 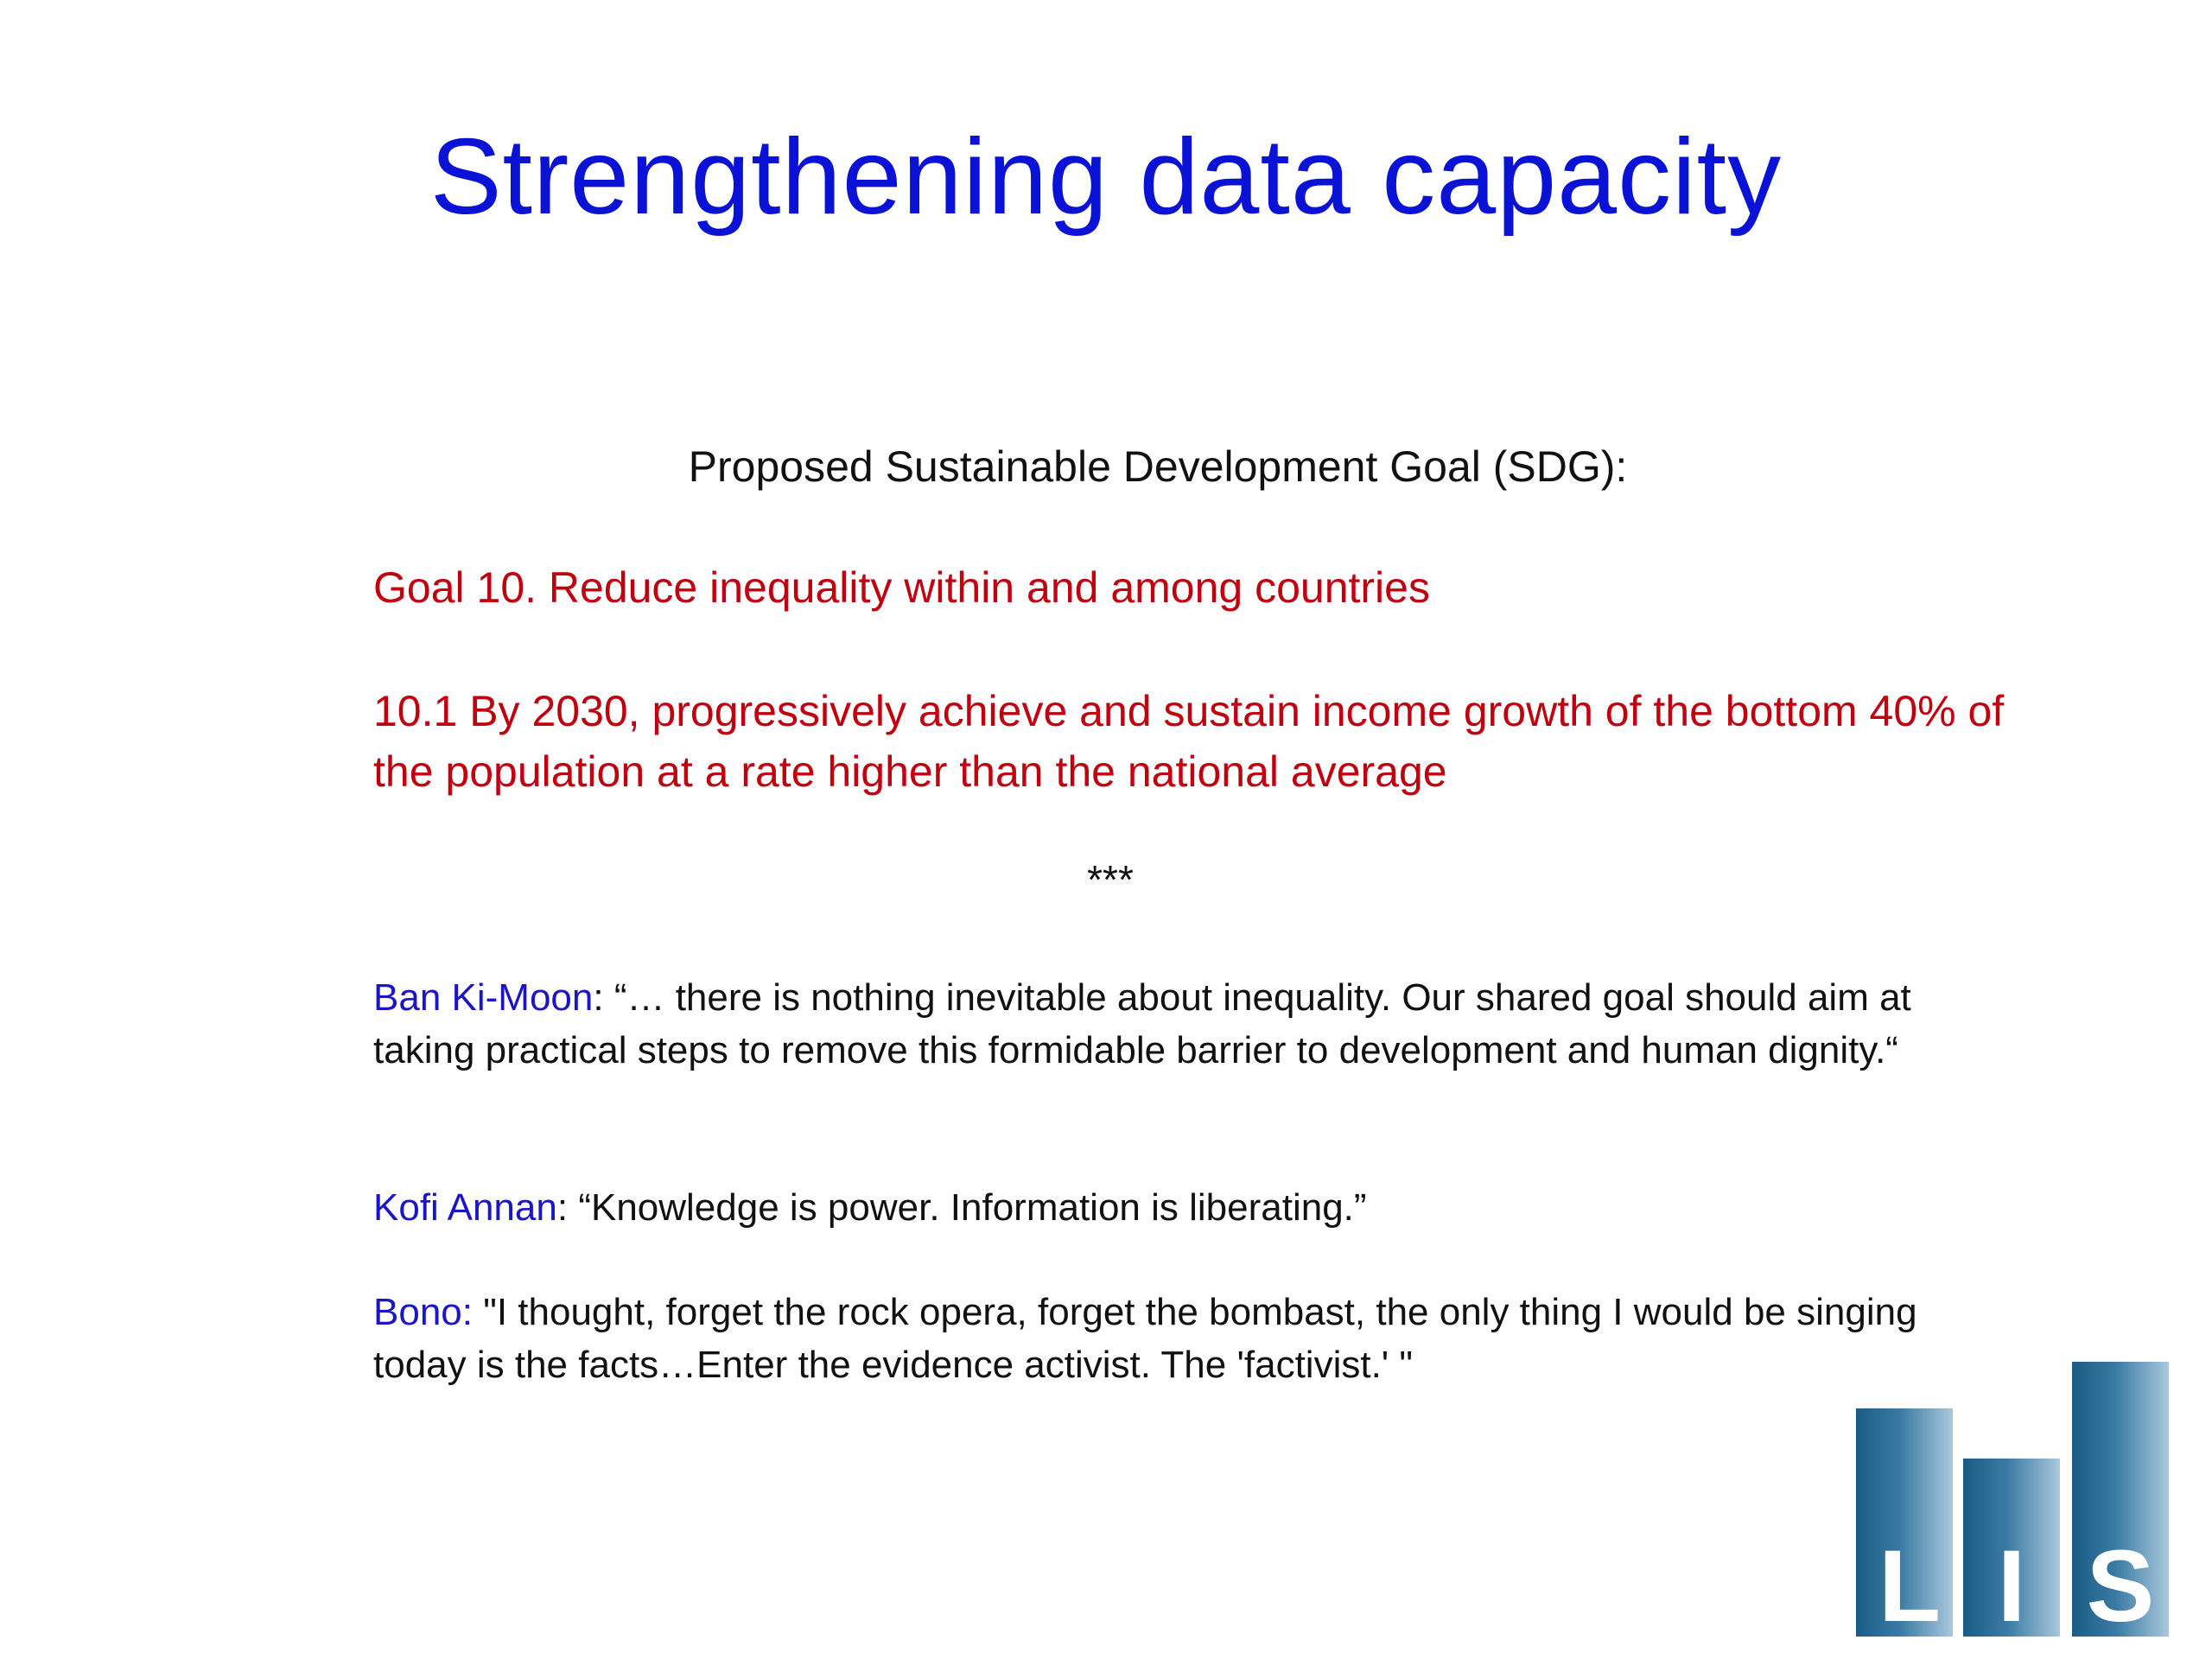 I want to click on lis-logo: L I S, so click(x=2012, y=1499).